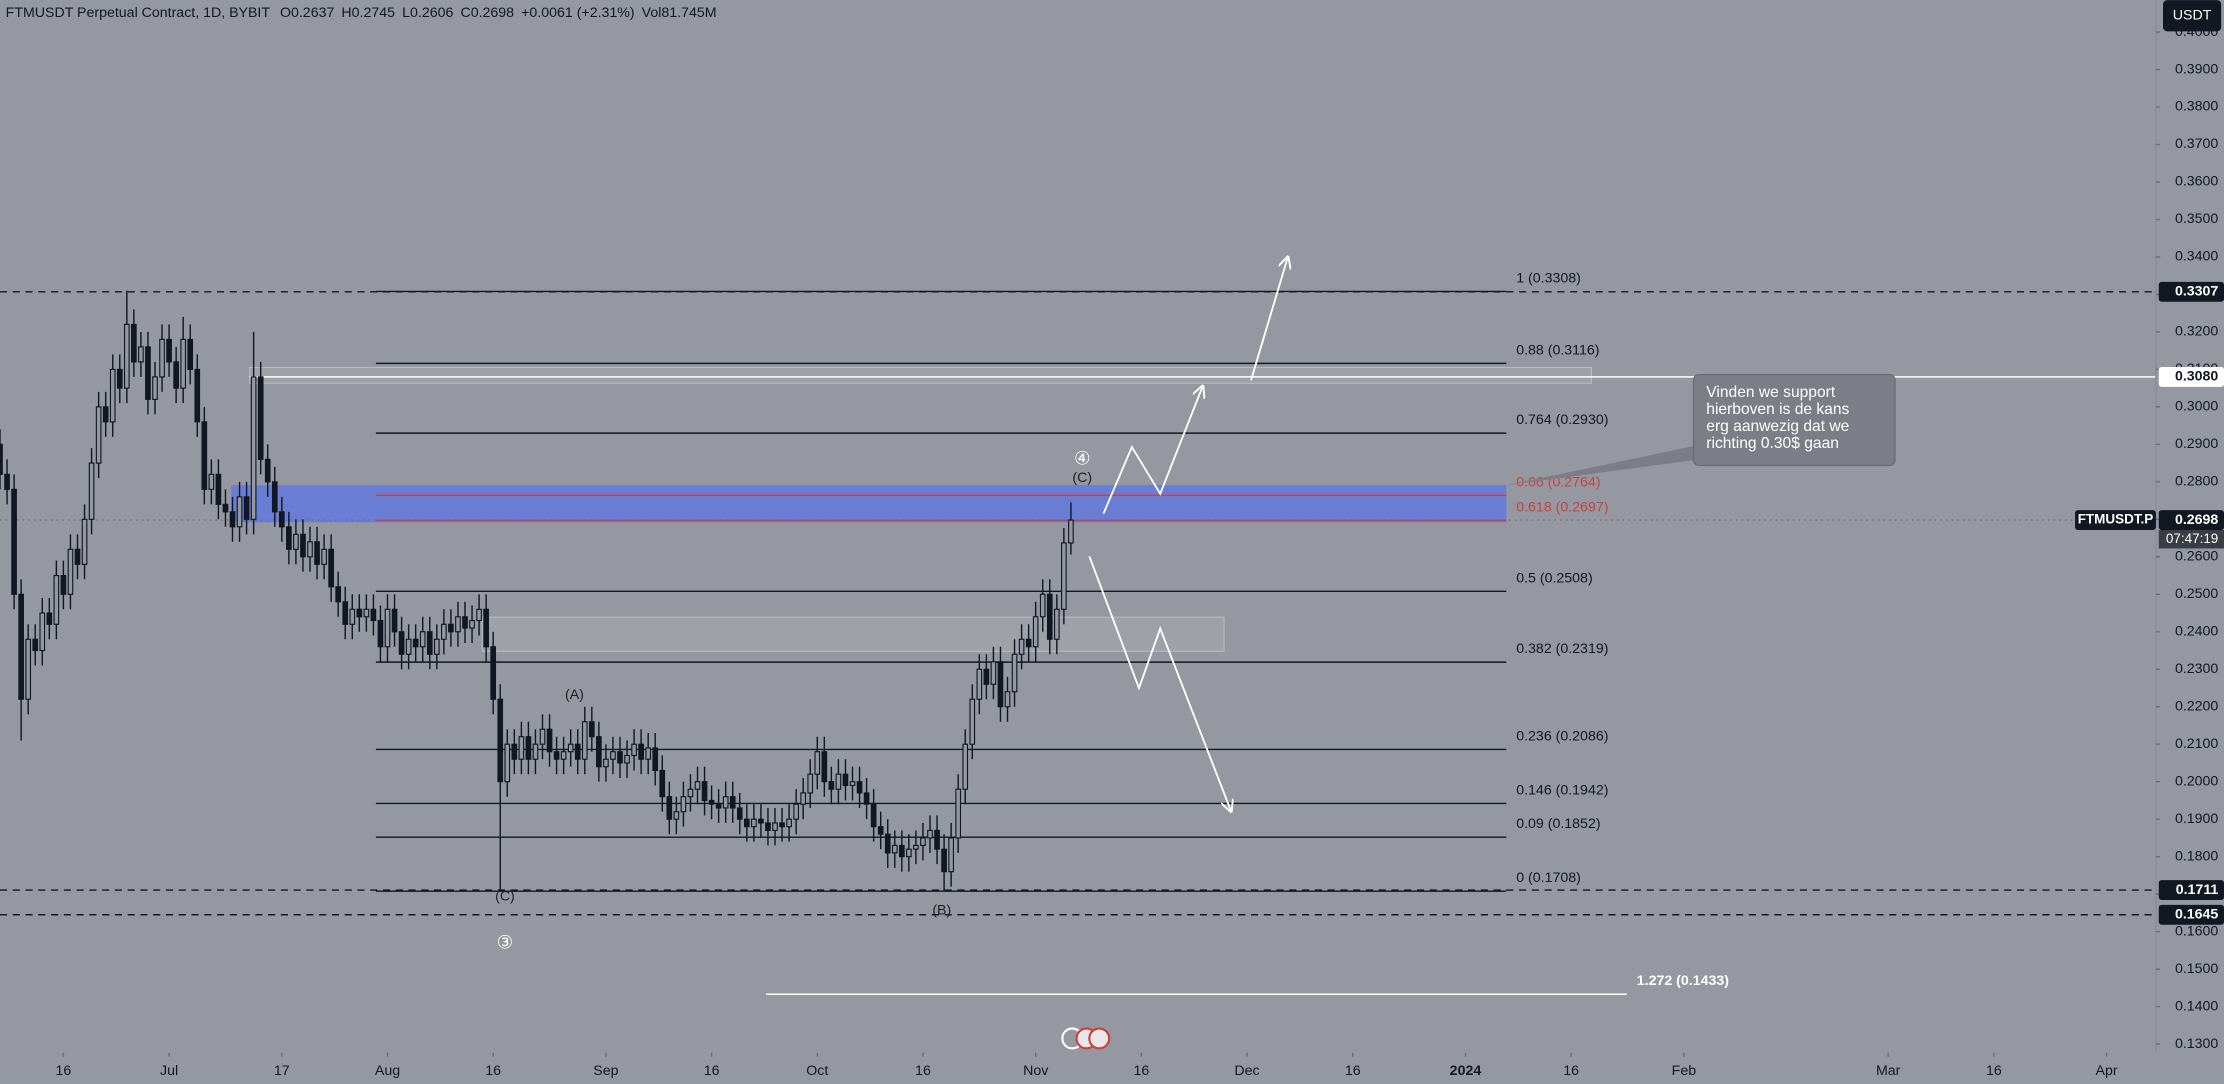 The width and height of the screenshot is (2224, 1084). Describe the element at coordinates (1777, 409) in the screenshot. I see `callout-text: hierboven is de kans` at that location.